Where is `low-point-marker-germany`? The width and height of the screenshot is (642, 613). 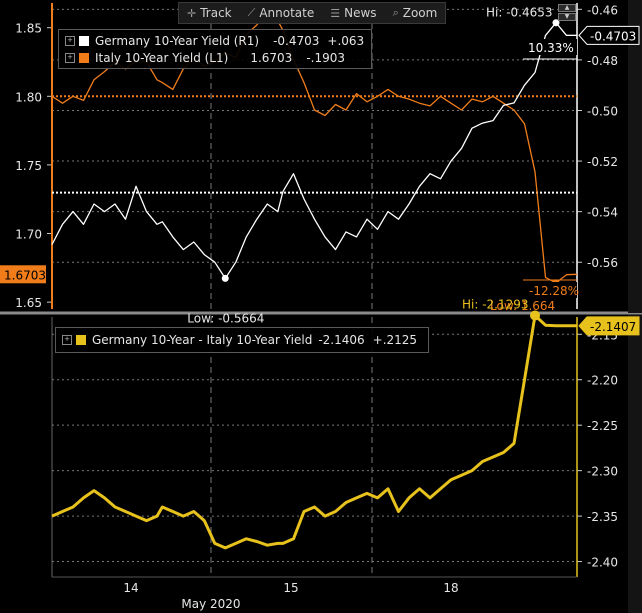 low-point-marker-germany is located at coordinates (225, 278).